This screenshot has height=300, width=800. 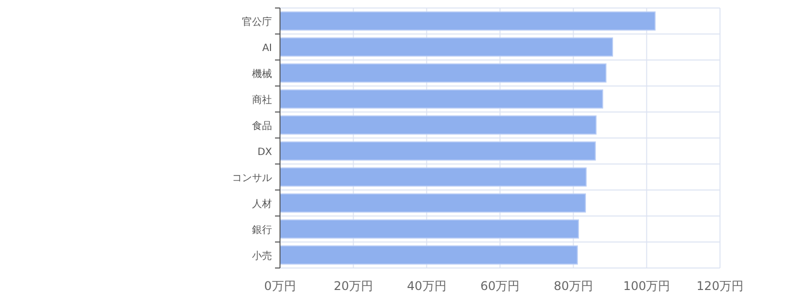 What do you see at coordinates (257, 22) in the screenshot?
I see `y-tick-label: 官公庁` at bounding box center [257, 22].